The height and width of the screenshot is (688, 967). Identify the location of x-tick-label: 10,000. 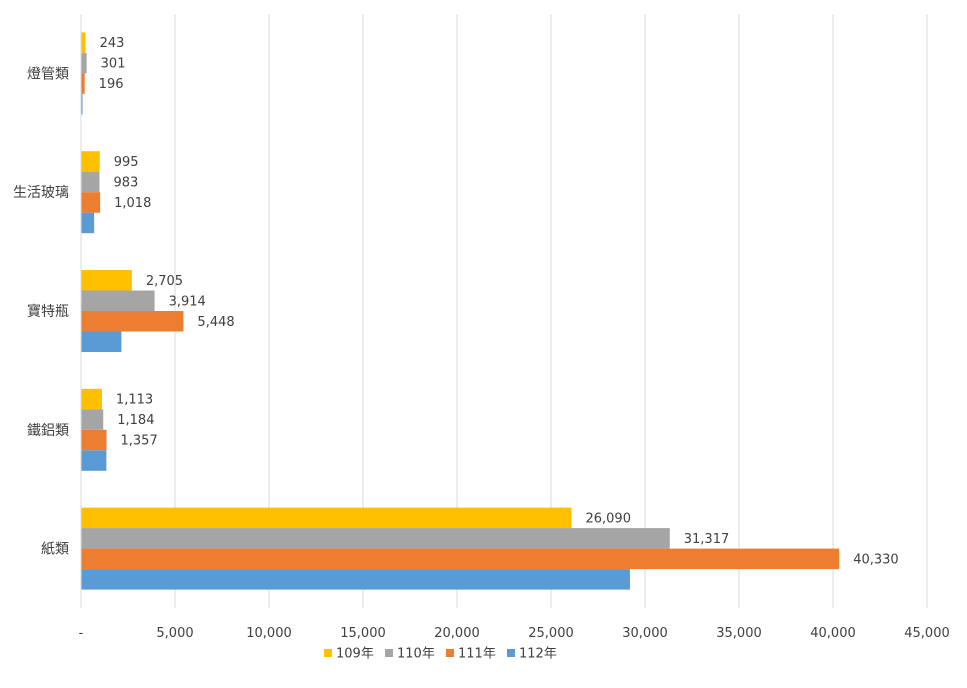
(269, 633).